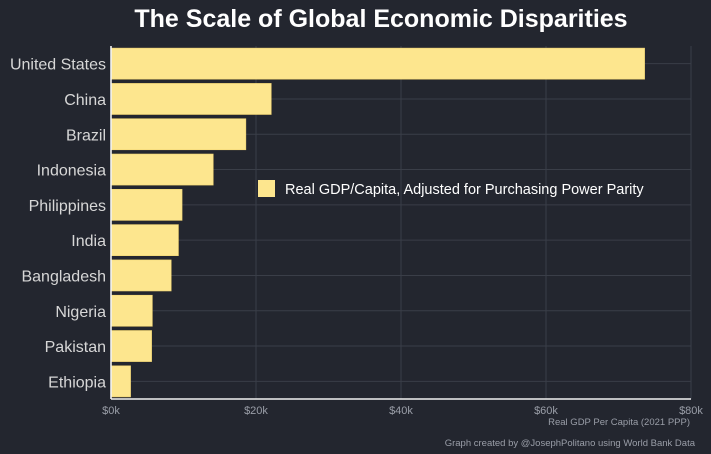 This screenshot has height=454, width=711. I want to click on x-tick-label: $40k, so click(401, 411).